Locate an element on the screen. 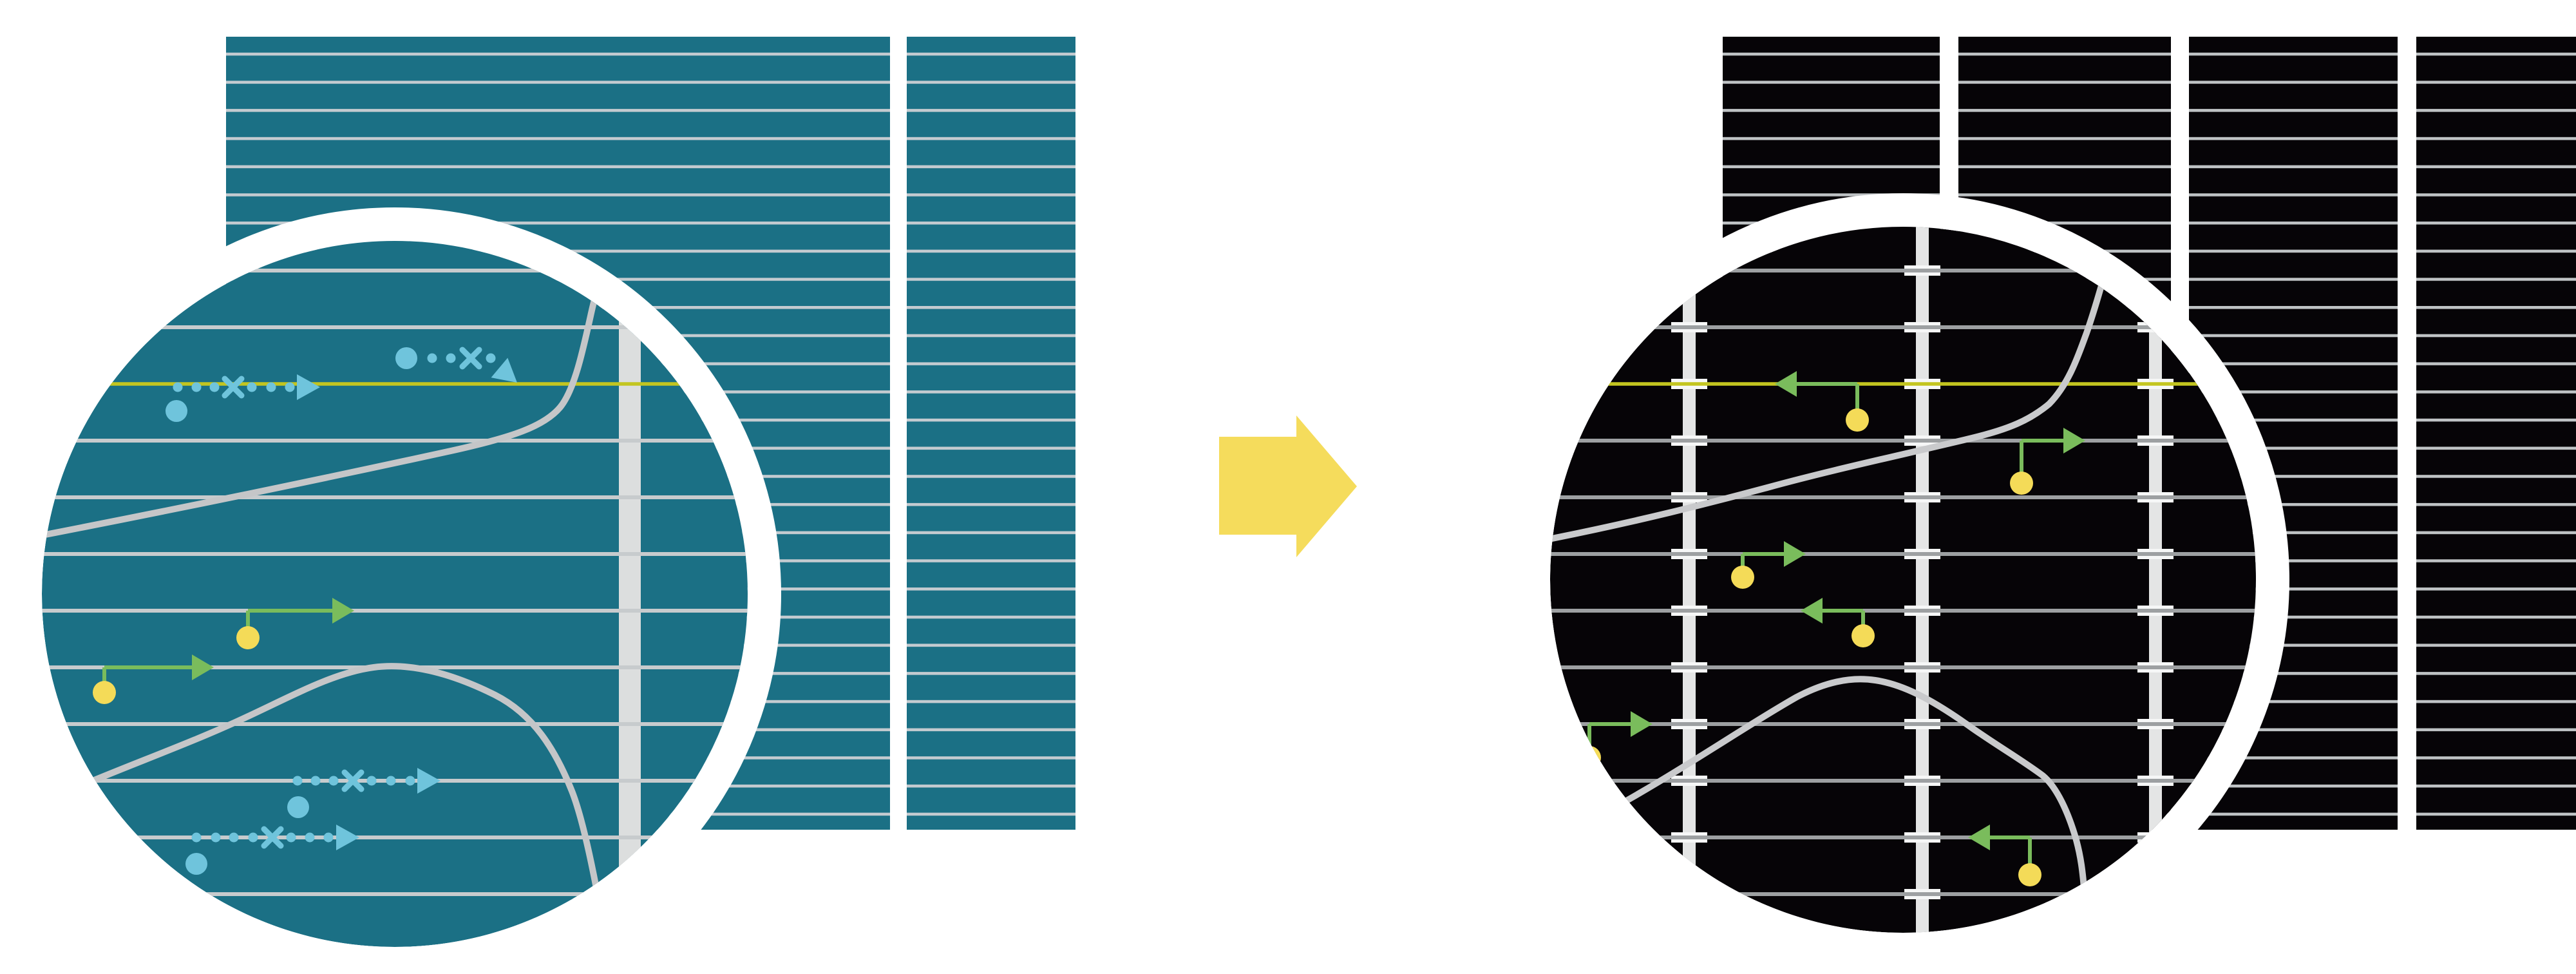 The width and height of the screenshot is (2576, 974). magnifier-right-solder-pad is located at coordinates (2155, 894).